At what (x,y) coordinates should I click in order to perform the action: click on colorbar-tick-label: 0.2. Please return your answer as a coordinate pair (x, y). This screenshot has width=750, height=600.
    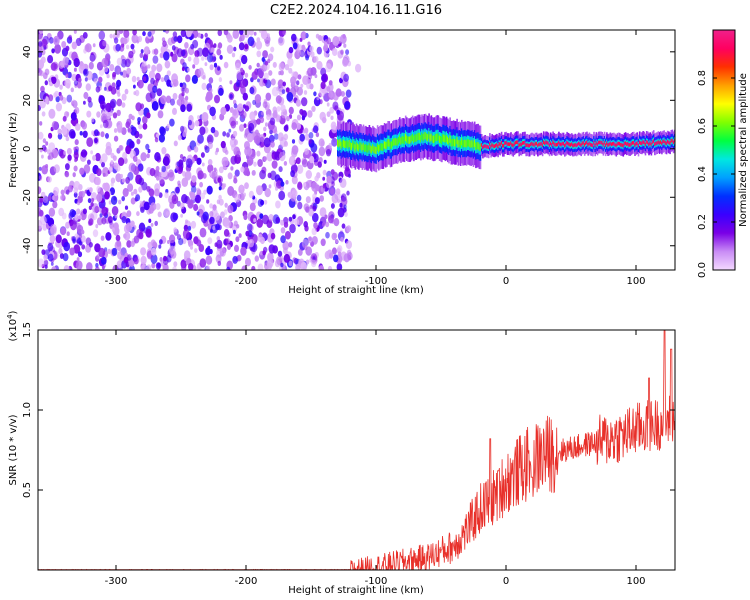
    Looking at the image, I should click on (702, 222).